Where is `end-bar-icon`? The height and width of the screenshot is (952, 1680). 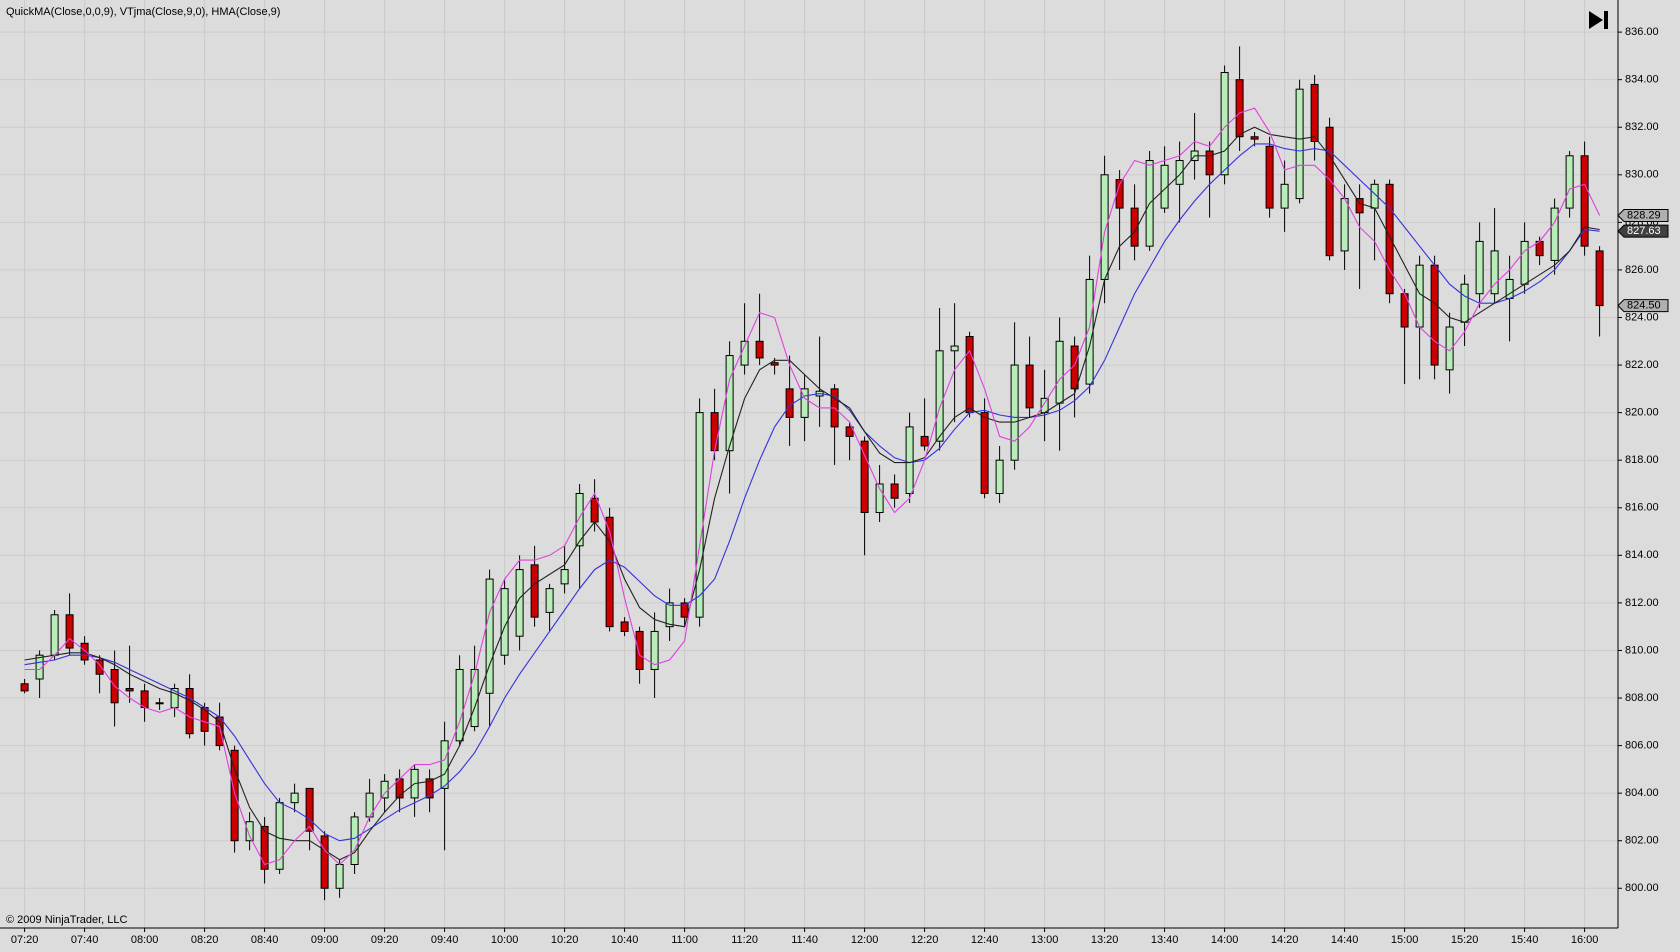 end-bar-icon is located at coordinates (1606, 20).